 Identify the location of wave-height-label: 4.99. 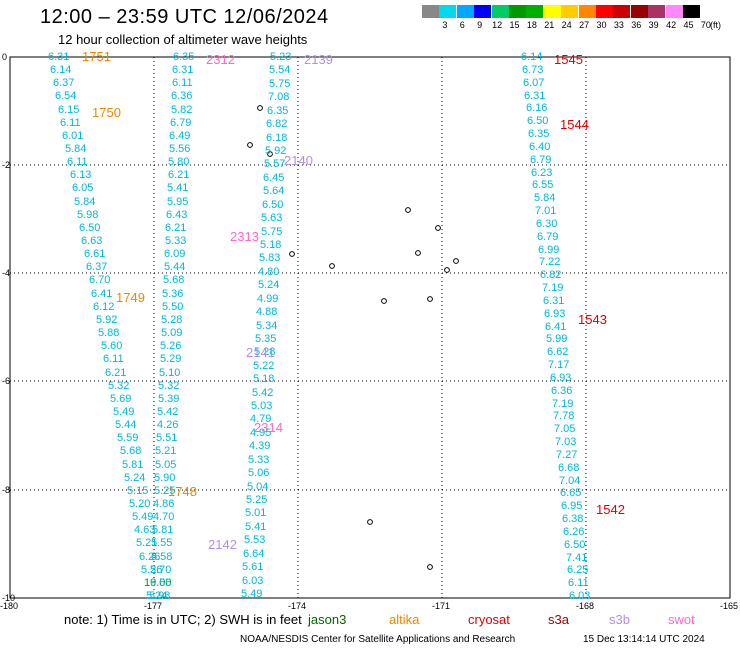
(268, 299).